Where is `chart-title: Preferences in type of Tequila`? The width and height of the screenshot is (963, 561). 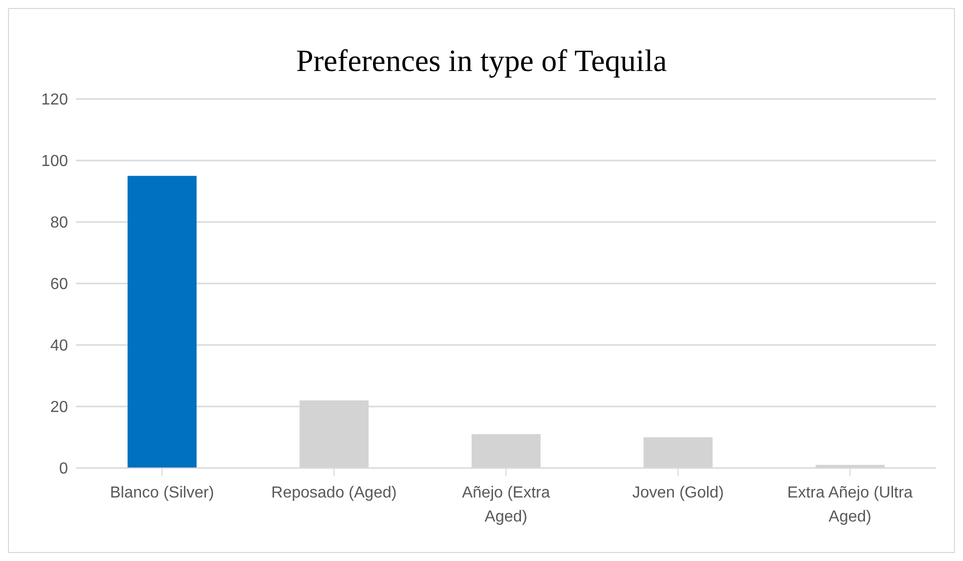 chart-title: Preferences in type of Tequila is located at coordinates (481, 60).